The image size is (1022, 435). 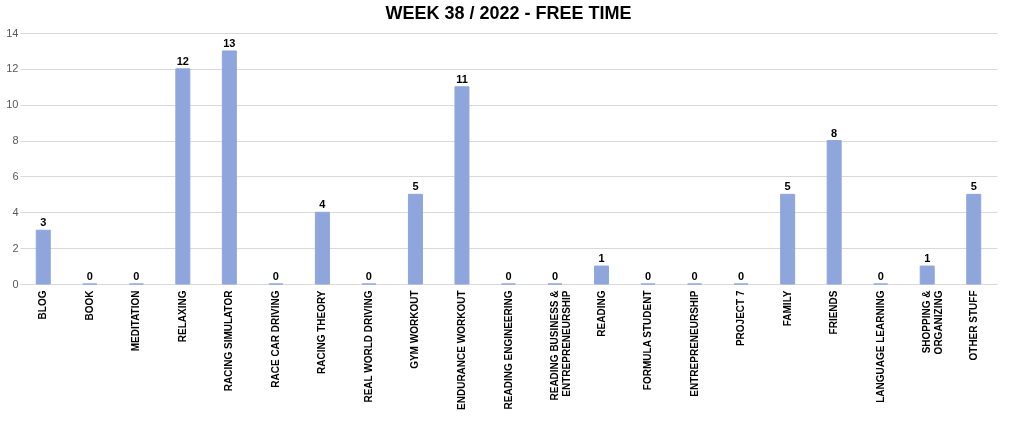 I want to click on y-tick-label: 10, so click(x=12, y=104).